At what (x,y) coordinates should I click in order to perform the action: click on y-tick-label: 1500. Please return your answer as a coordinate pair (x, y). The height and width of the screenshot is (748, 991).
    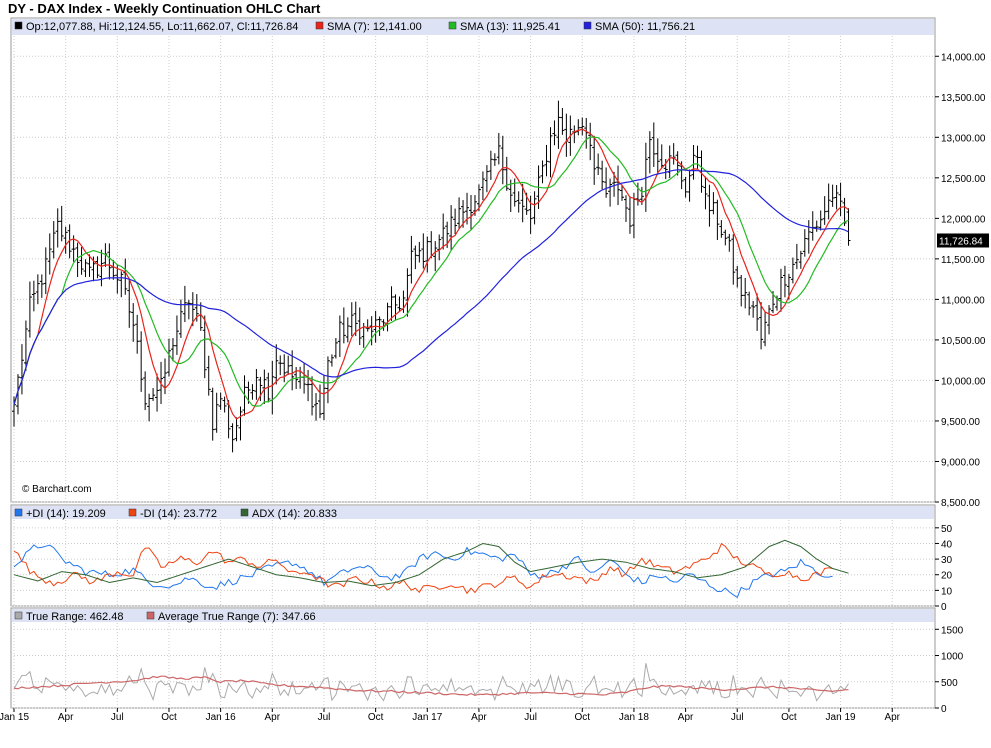
    Looking at the image, I should click on (952, 630).